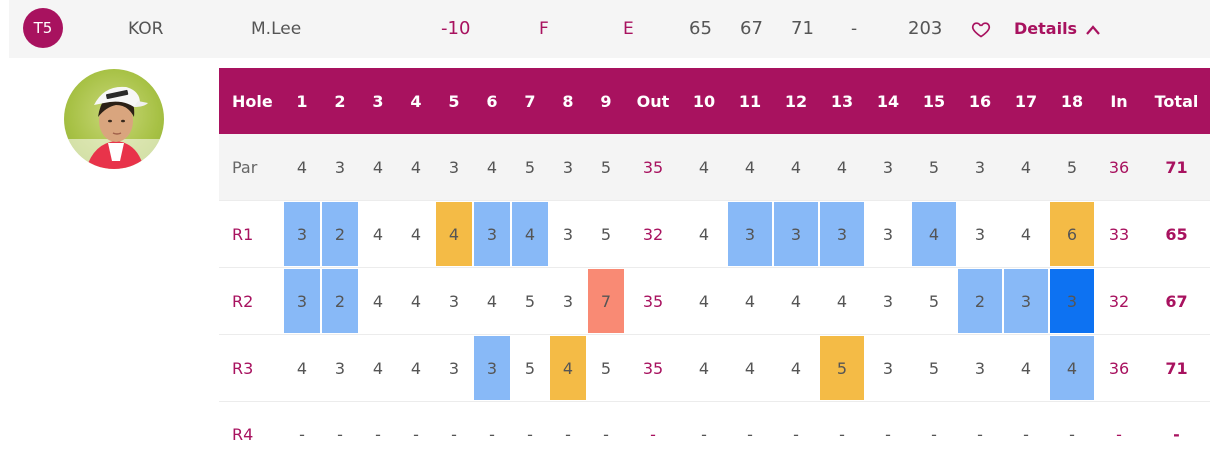  I want to click on header-cell: 9, so click(606, 101).